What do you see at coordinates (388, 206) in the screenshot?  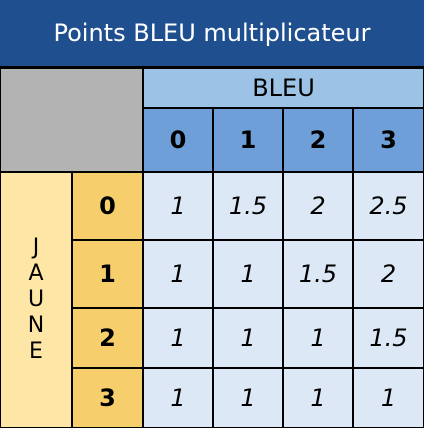 I see `value-cell: 2.5` at bounding box center [388, 206].